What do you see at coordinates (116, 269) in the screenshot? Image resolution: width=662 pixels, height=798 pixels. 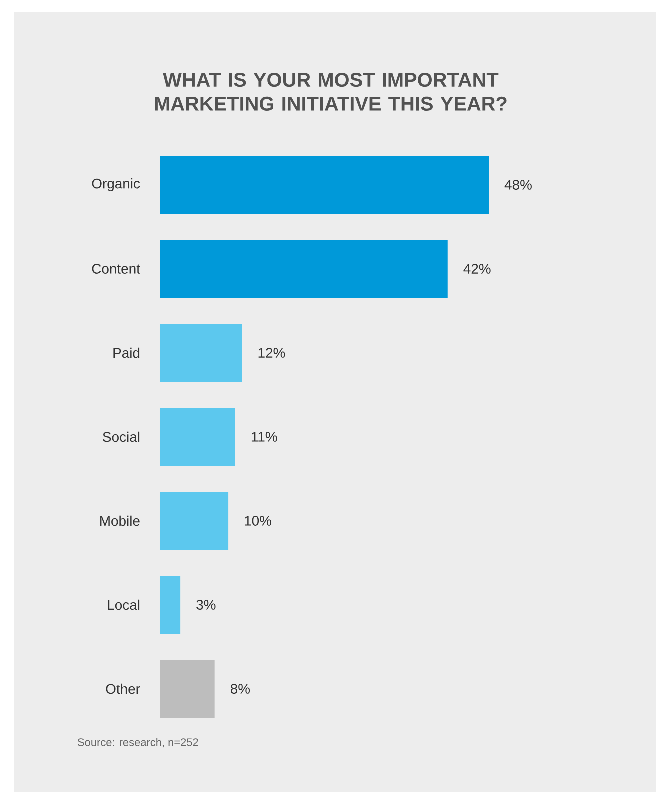 I see `y-tick-label: Content` at bounding box center [116, 269].